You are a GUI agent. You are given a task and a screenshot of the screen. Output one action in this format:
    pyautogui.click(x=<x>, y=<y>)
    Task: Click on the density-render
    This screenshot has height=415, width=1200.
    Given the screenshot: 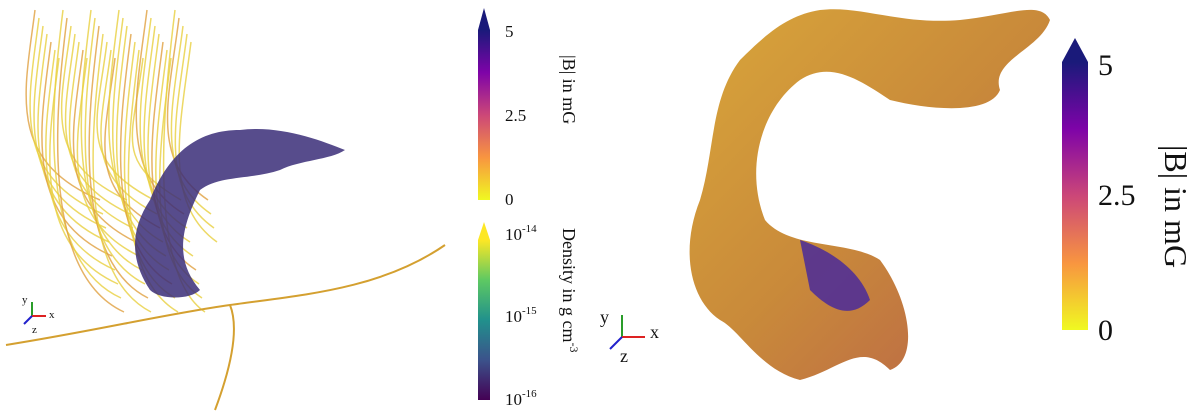 What is the action you would take?
    pyautogui.click(x=240, y=213)
    